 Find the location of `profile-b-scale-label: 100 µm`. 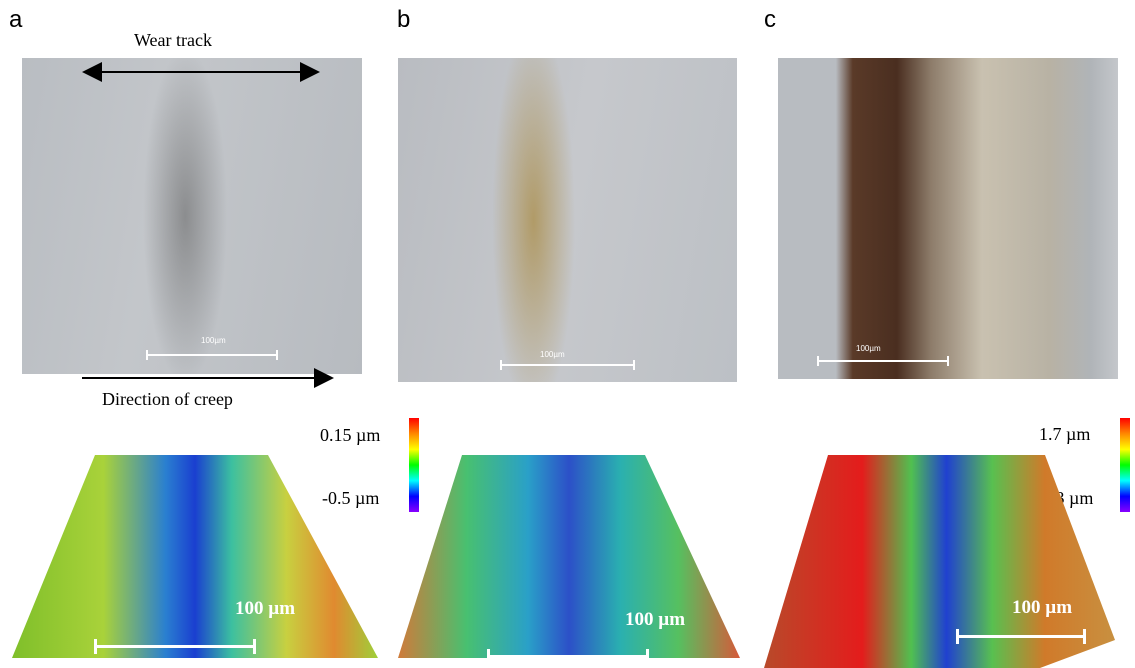

profile-b-scale-label: 100 µm is located at coordinates (655, 619).